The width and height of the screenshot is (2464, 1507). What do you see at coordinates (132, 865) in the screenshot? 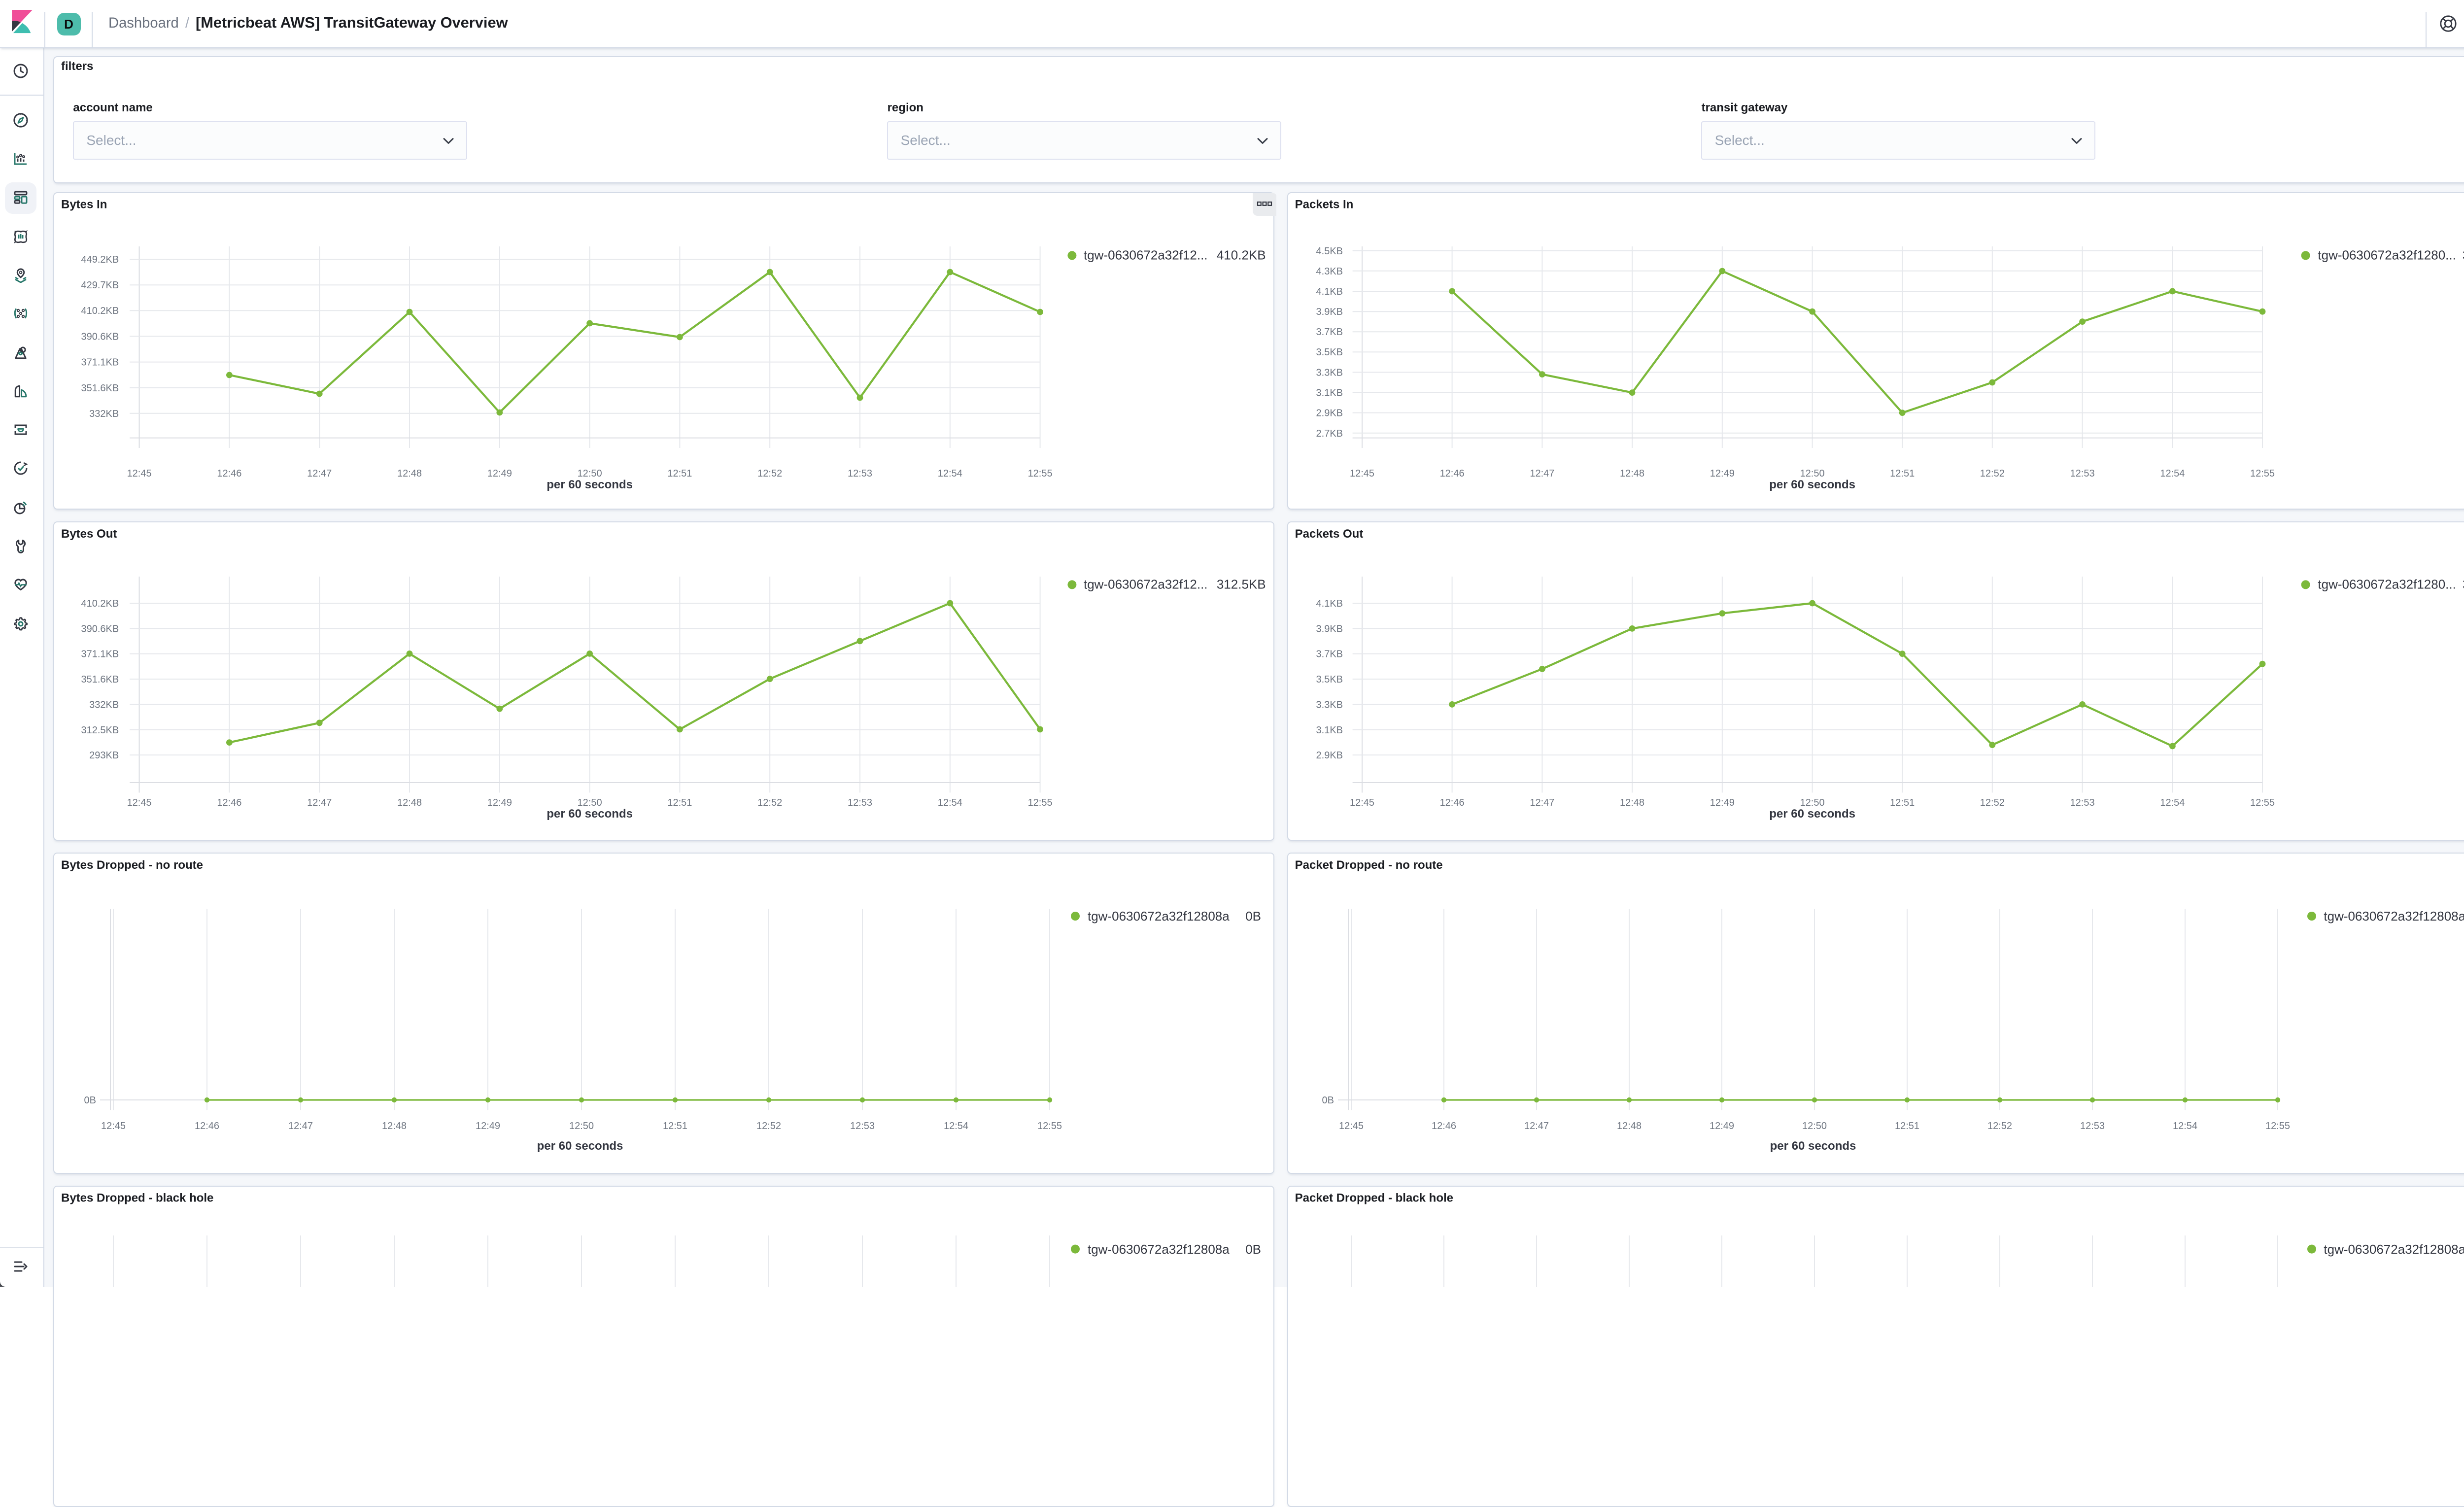
I see `svg-text: Bytes Dropped - no route` at bounding box center [132, 865].